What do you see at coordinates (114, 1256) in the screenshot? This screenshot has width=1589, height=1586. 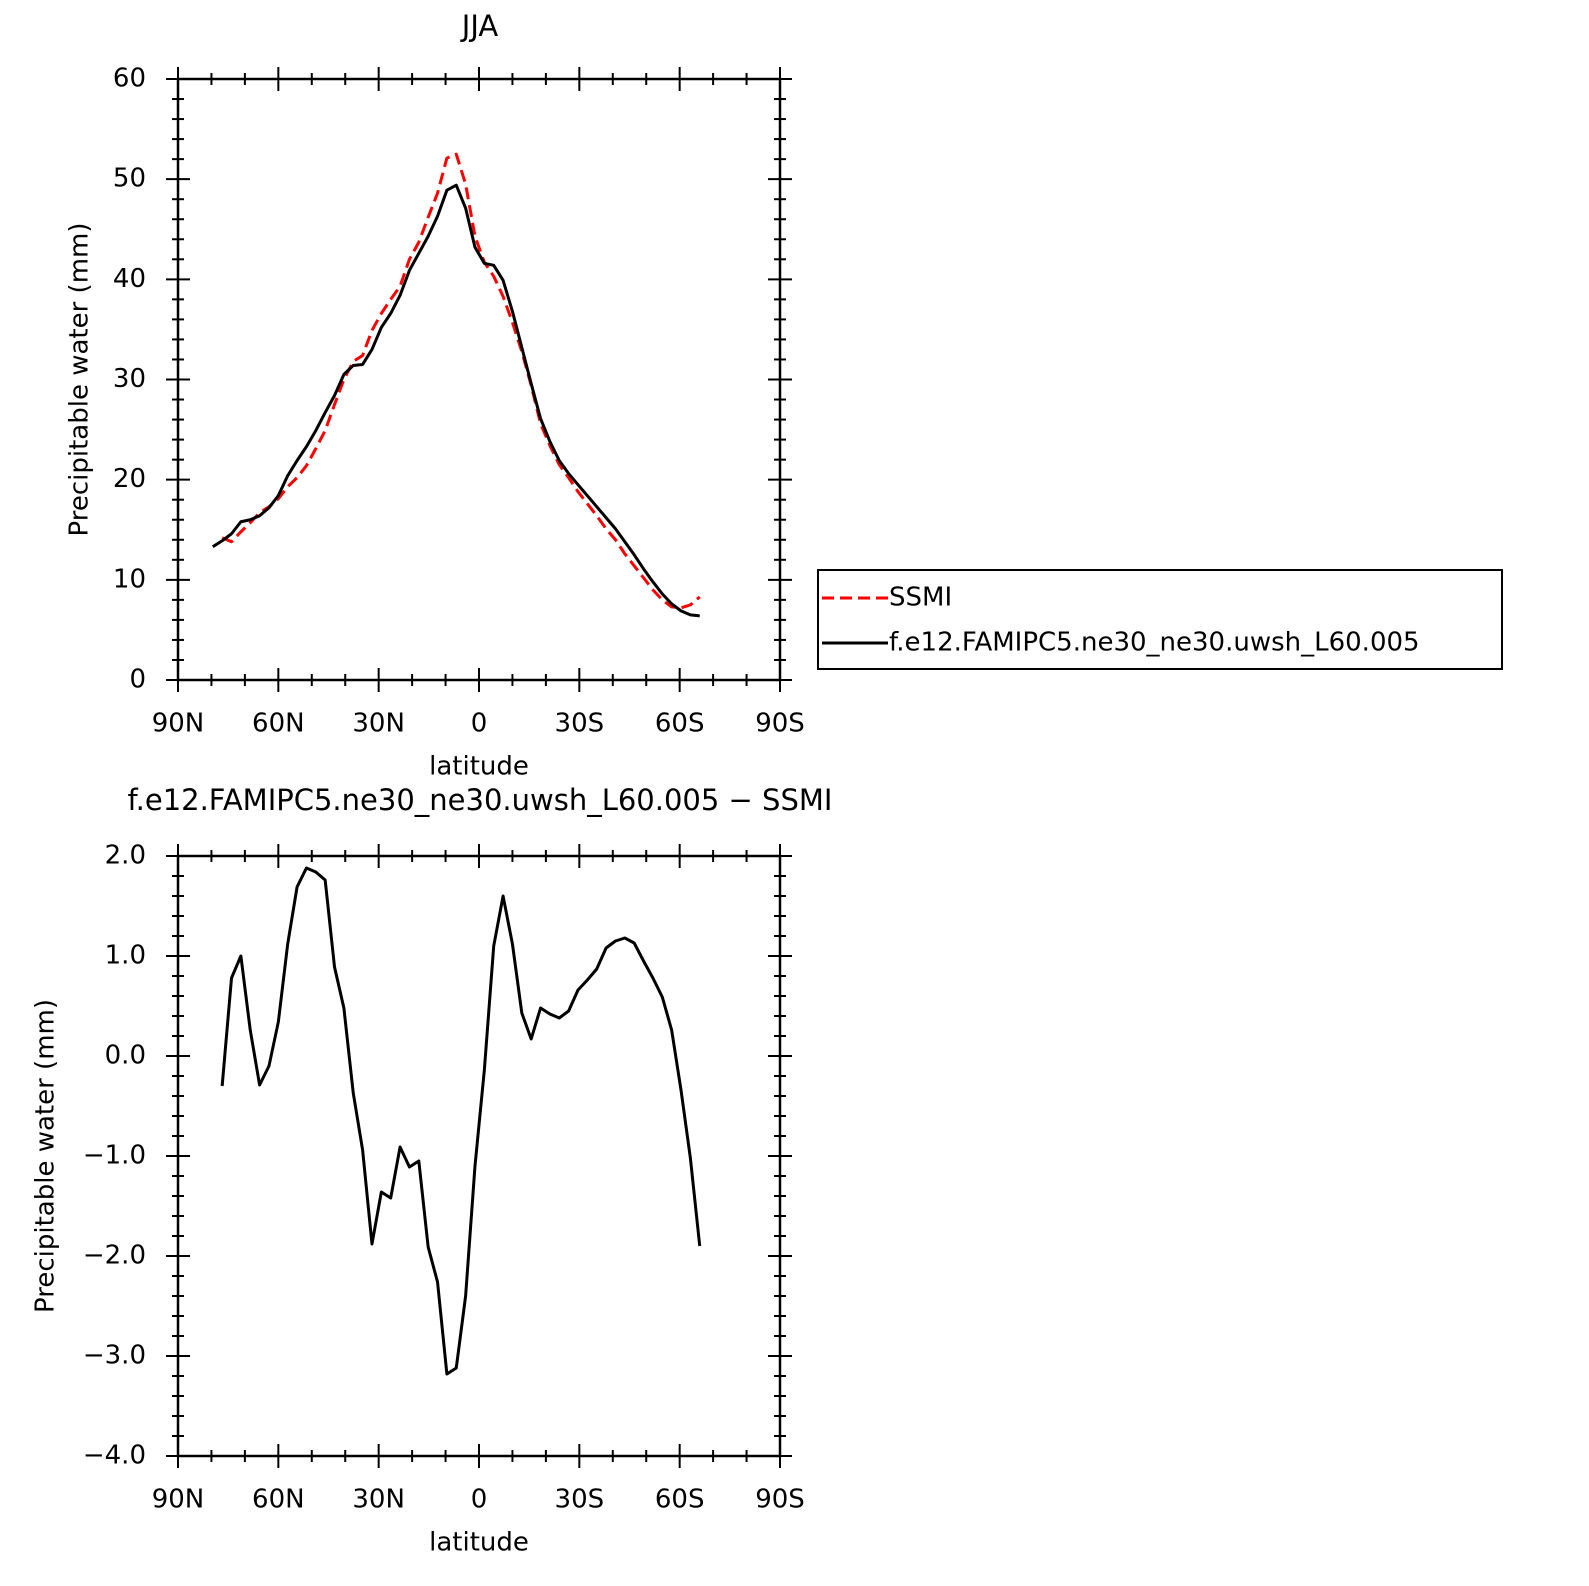 I see `y-tick-label: −2.0` at bounding box center [114, 1256].